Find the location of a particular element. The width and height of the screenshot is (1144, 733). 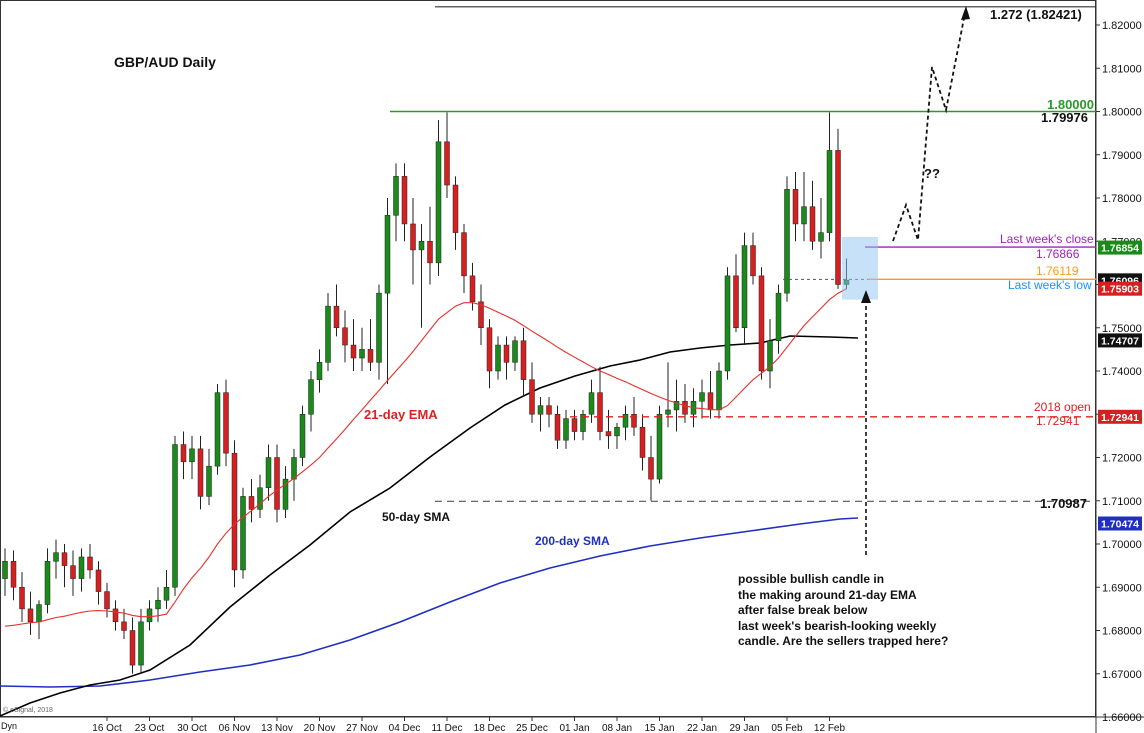

2018-open-label: 2018 open is located at coordinates (1062, 407).